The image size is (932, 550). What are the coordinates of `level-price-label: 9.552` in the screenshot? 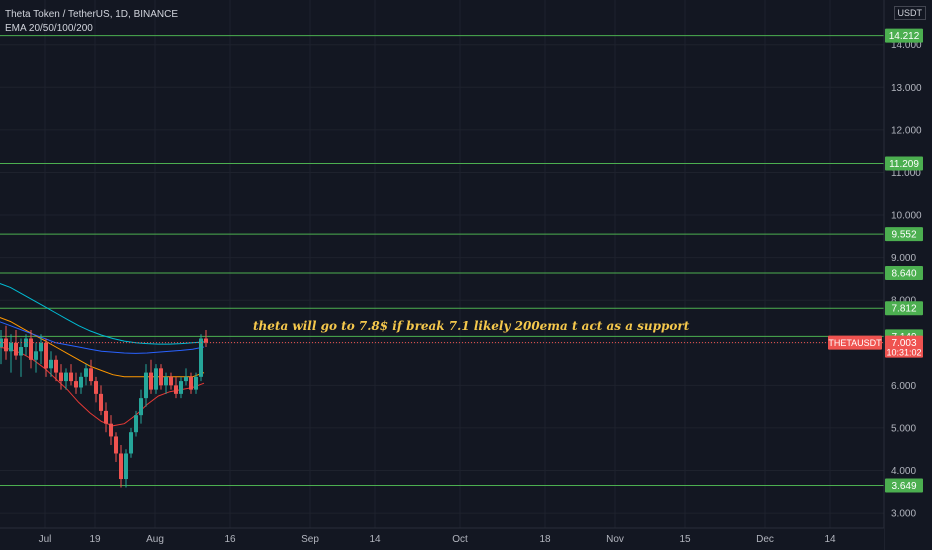 It's located at (903, 235).